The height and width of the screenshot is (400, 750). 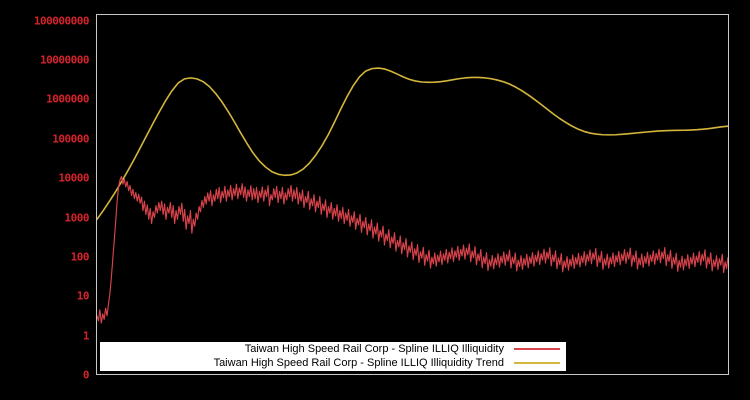 I want to click on y-axis-tick-label: 100000, so click(x=70, y=139).